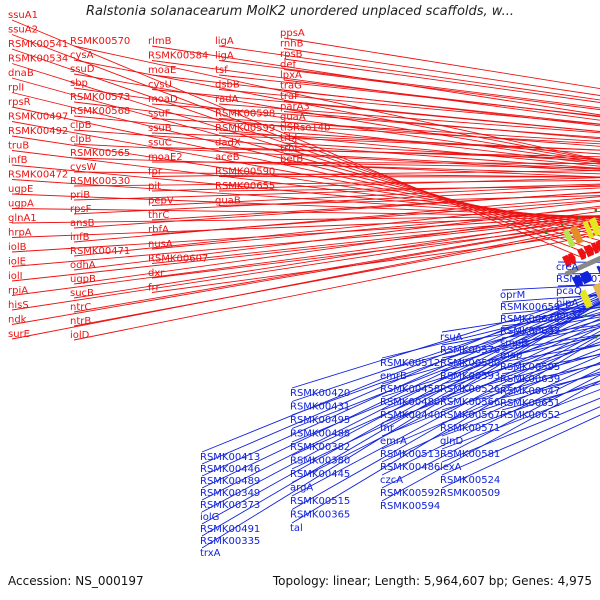 The image size is (600, 600). I want to click on forward-gene-label: moaD, so click(163, 99).